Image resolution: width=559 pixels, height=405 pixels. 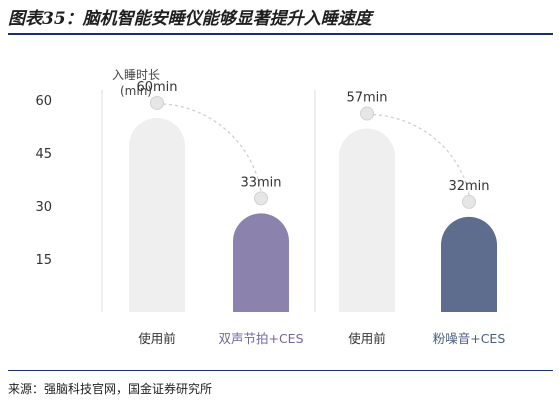 I want to click on y-axis-label-line: 入睡时长, so click(x=136, y=75).